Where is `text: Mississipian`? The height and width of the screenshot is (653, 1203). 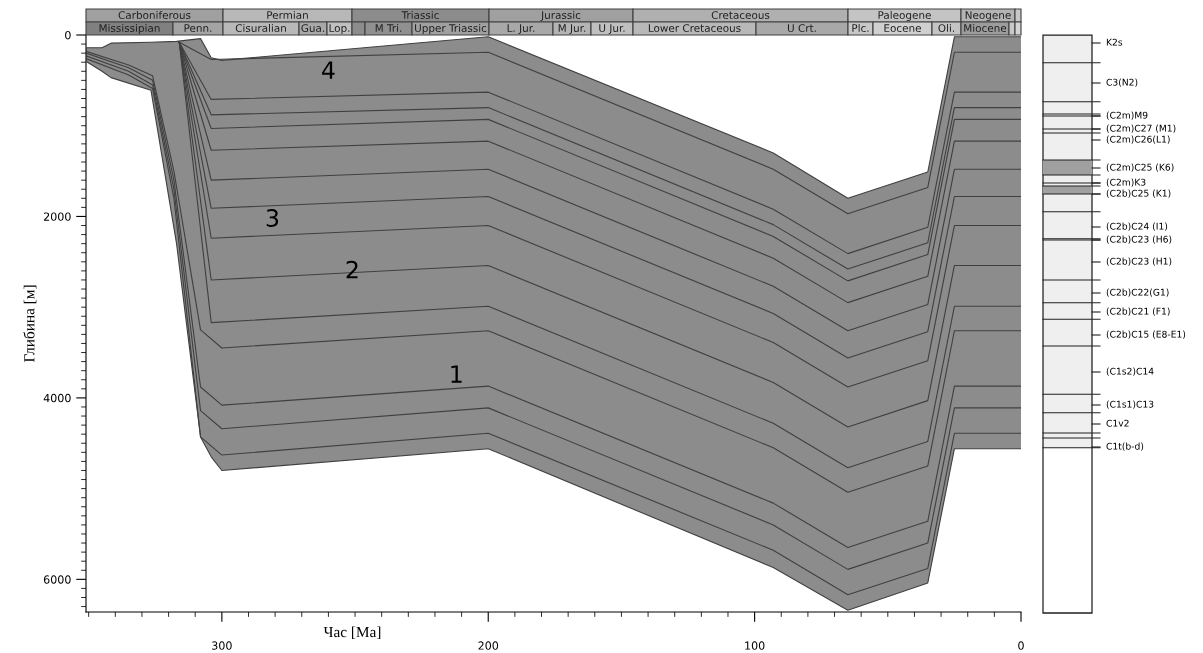
text: Mississipian is located at coordinates (129, 29).